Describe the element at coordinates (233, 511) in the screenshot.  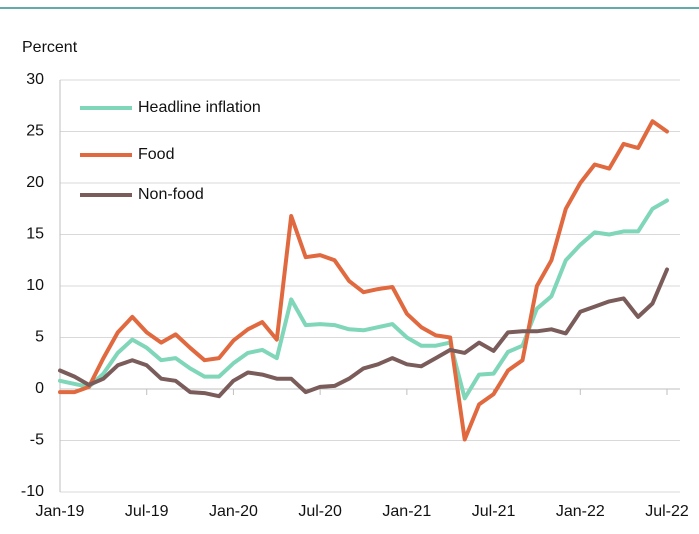
I see `x-tick-label: Jan-20` at that location.